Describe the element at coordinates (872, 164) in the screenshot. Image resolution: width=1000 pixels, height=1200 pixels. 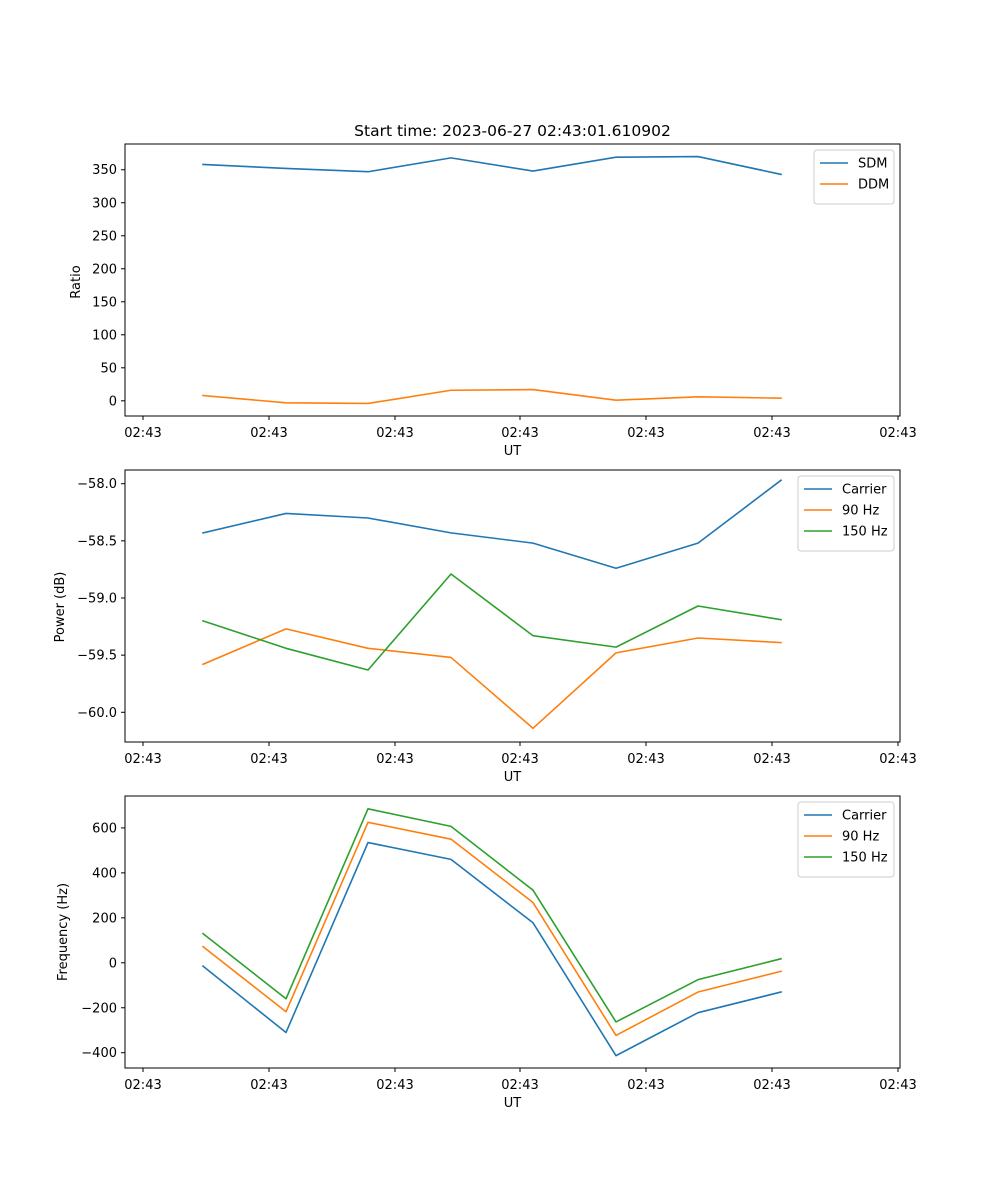
I see `ratio-panel-legend-label-0: SDM` at that location.